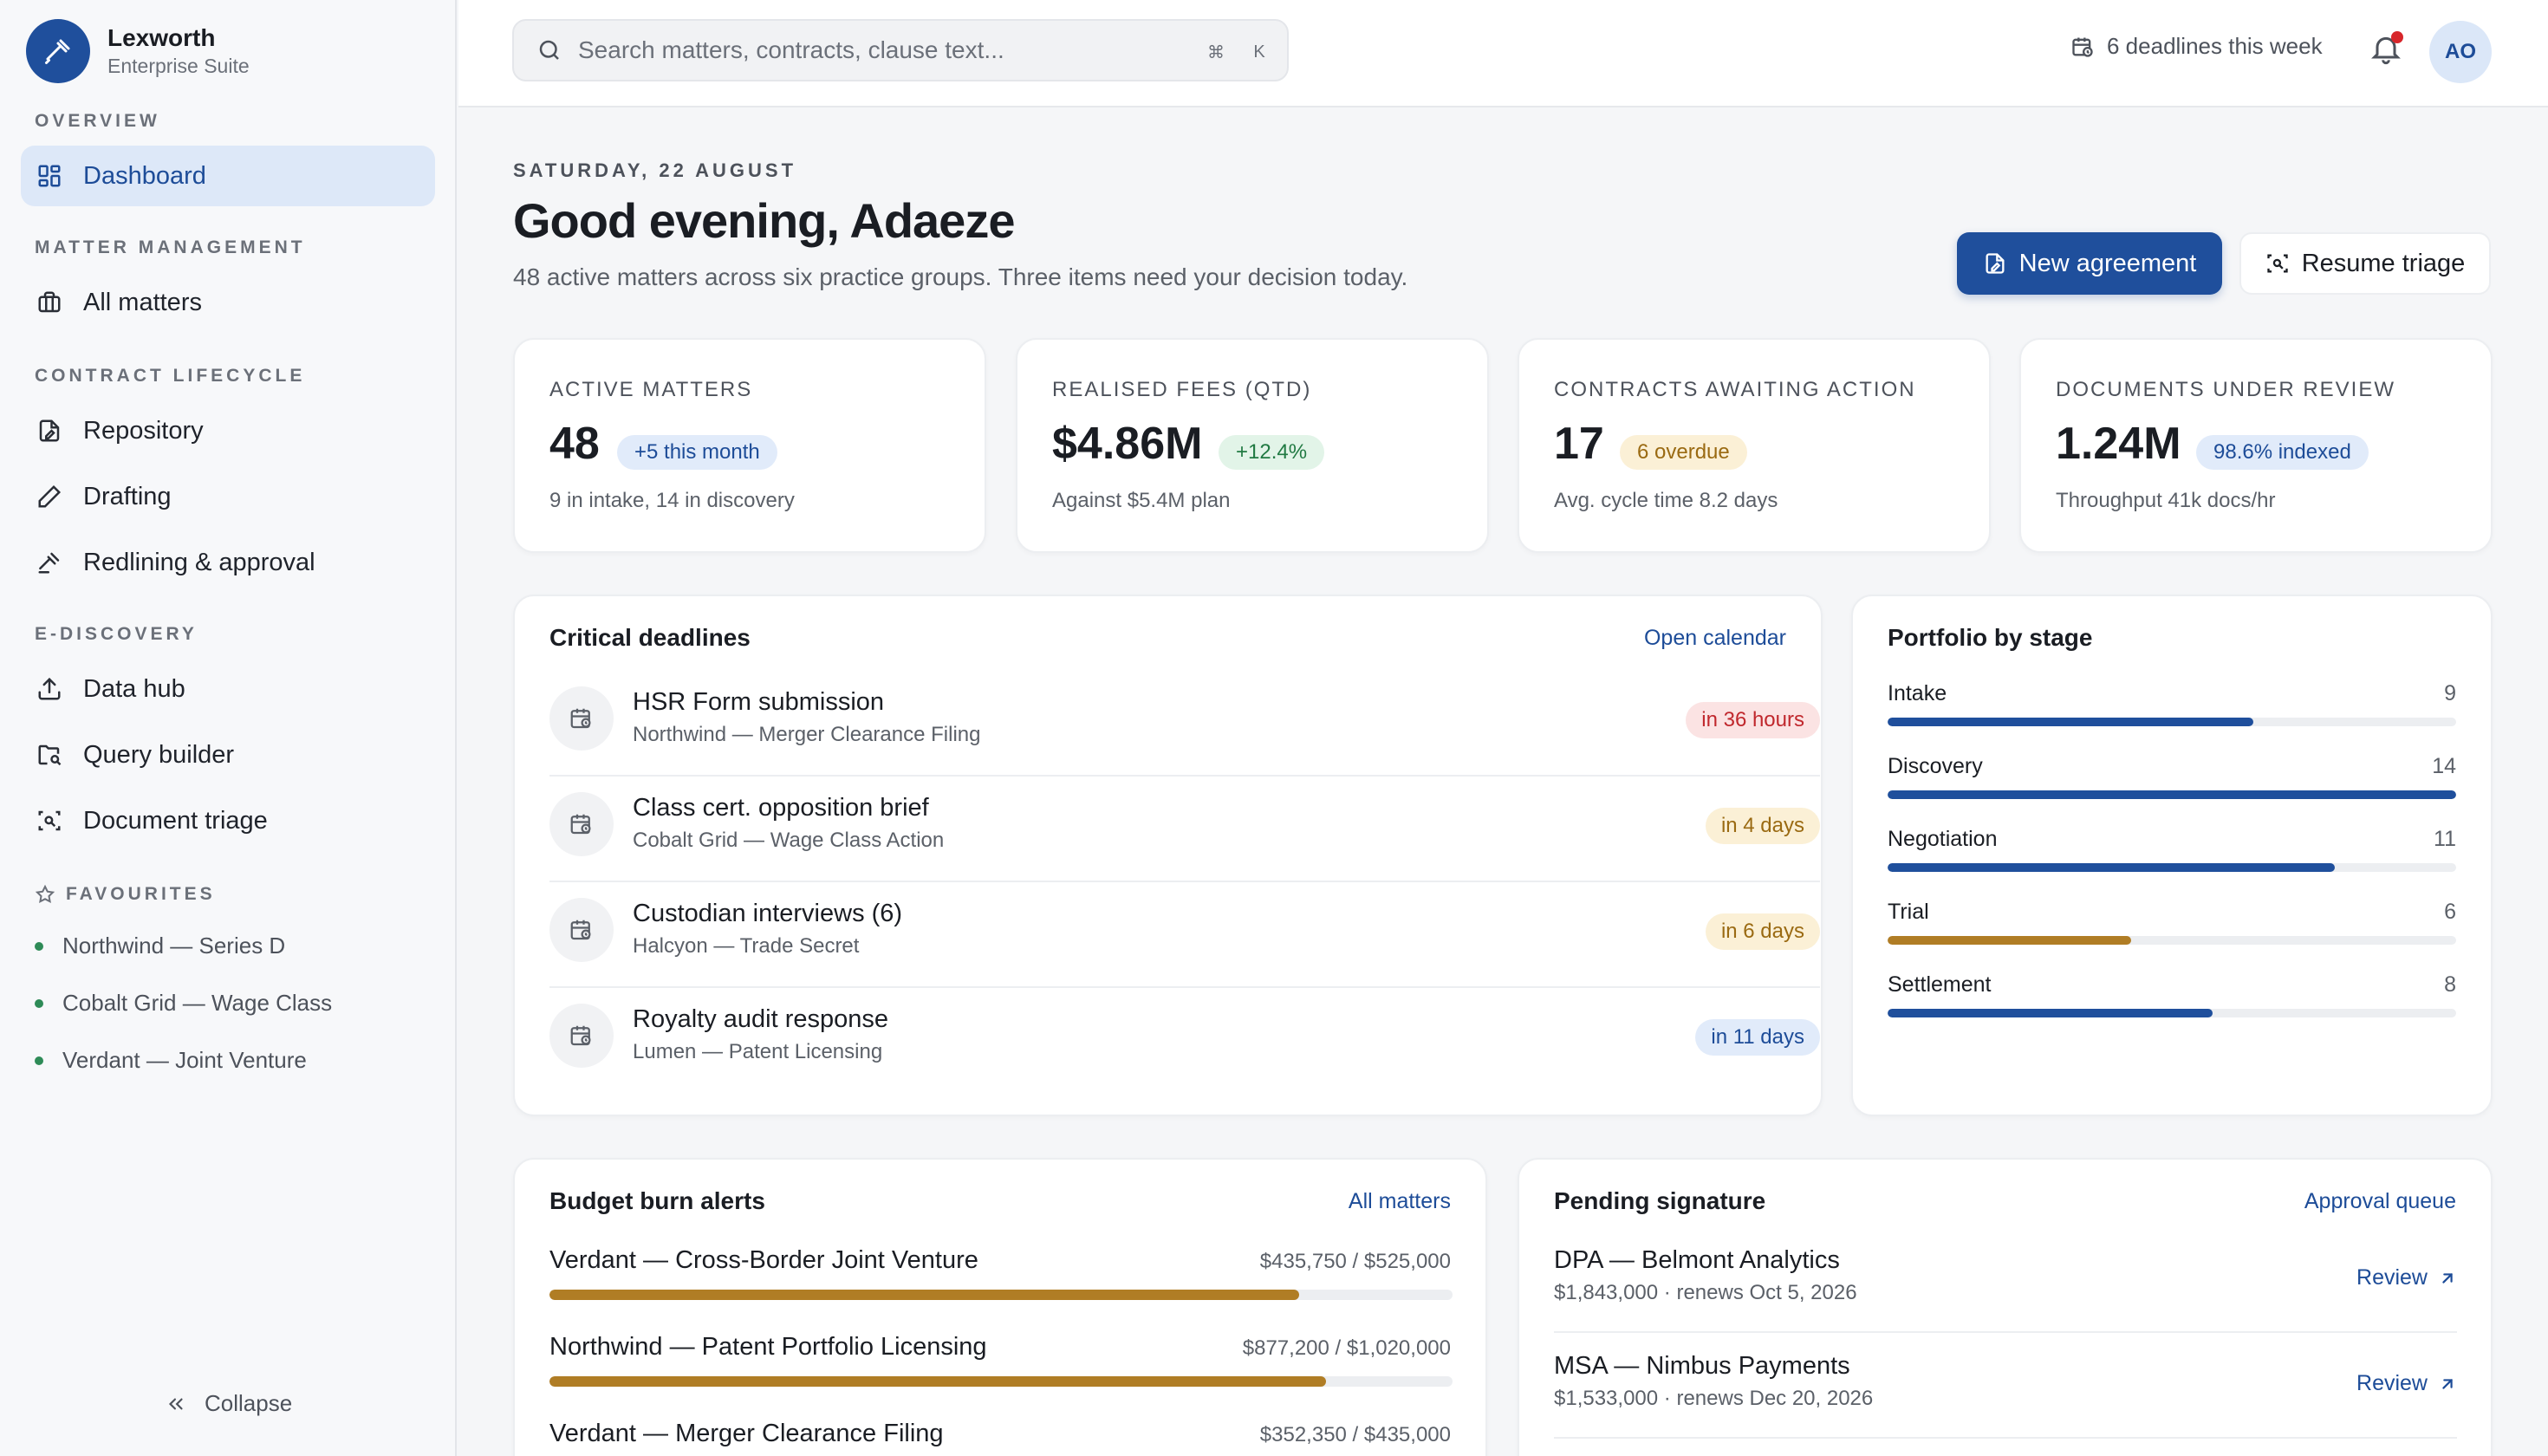 The width and height of the screenshot is (2548, 1456). Describe the element at coordinates (2444, 766) in the screenshot. I see `stage-count: 14` at that location.